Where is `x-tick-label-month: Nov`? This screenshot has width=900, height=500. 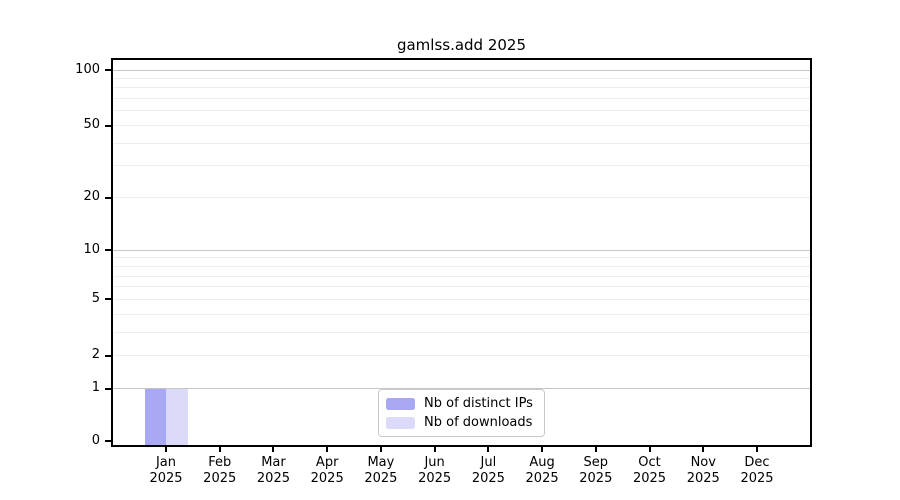
x-tick-label-month: Nov is located at coordinates (703, 462).